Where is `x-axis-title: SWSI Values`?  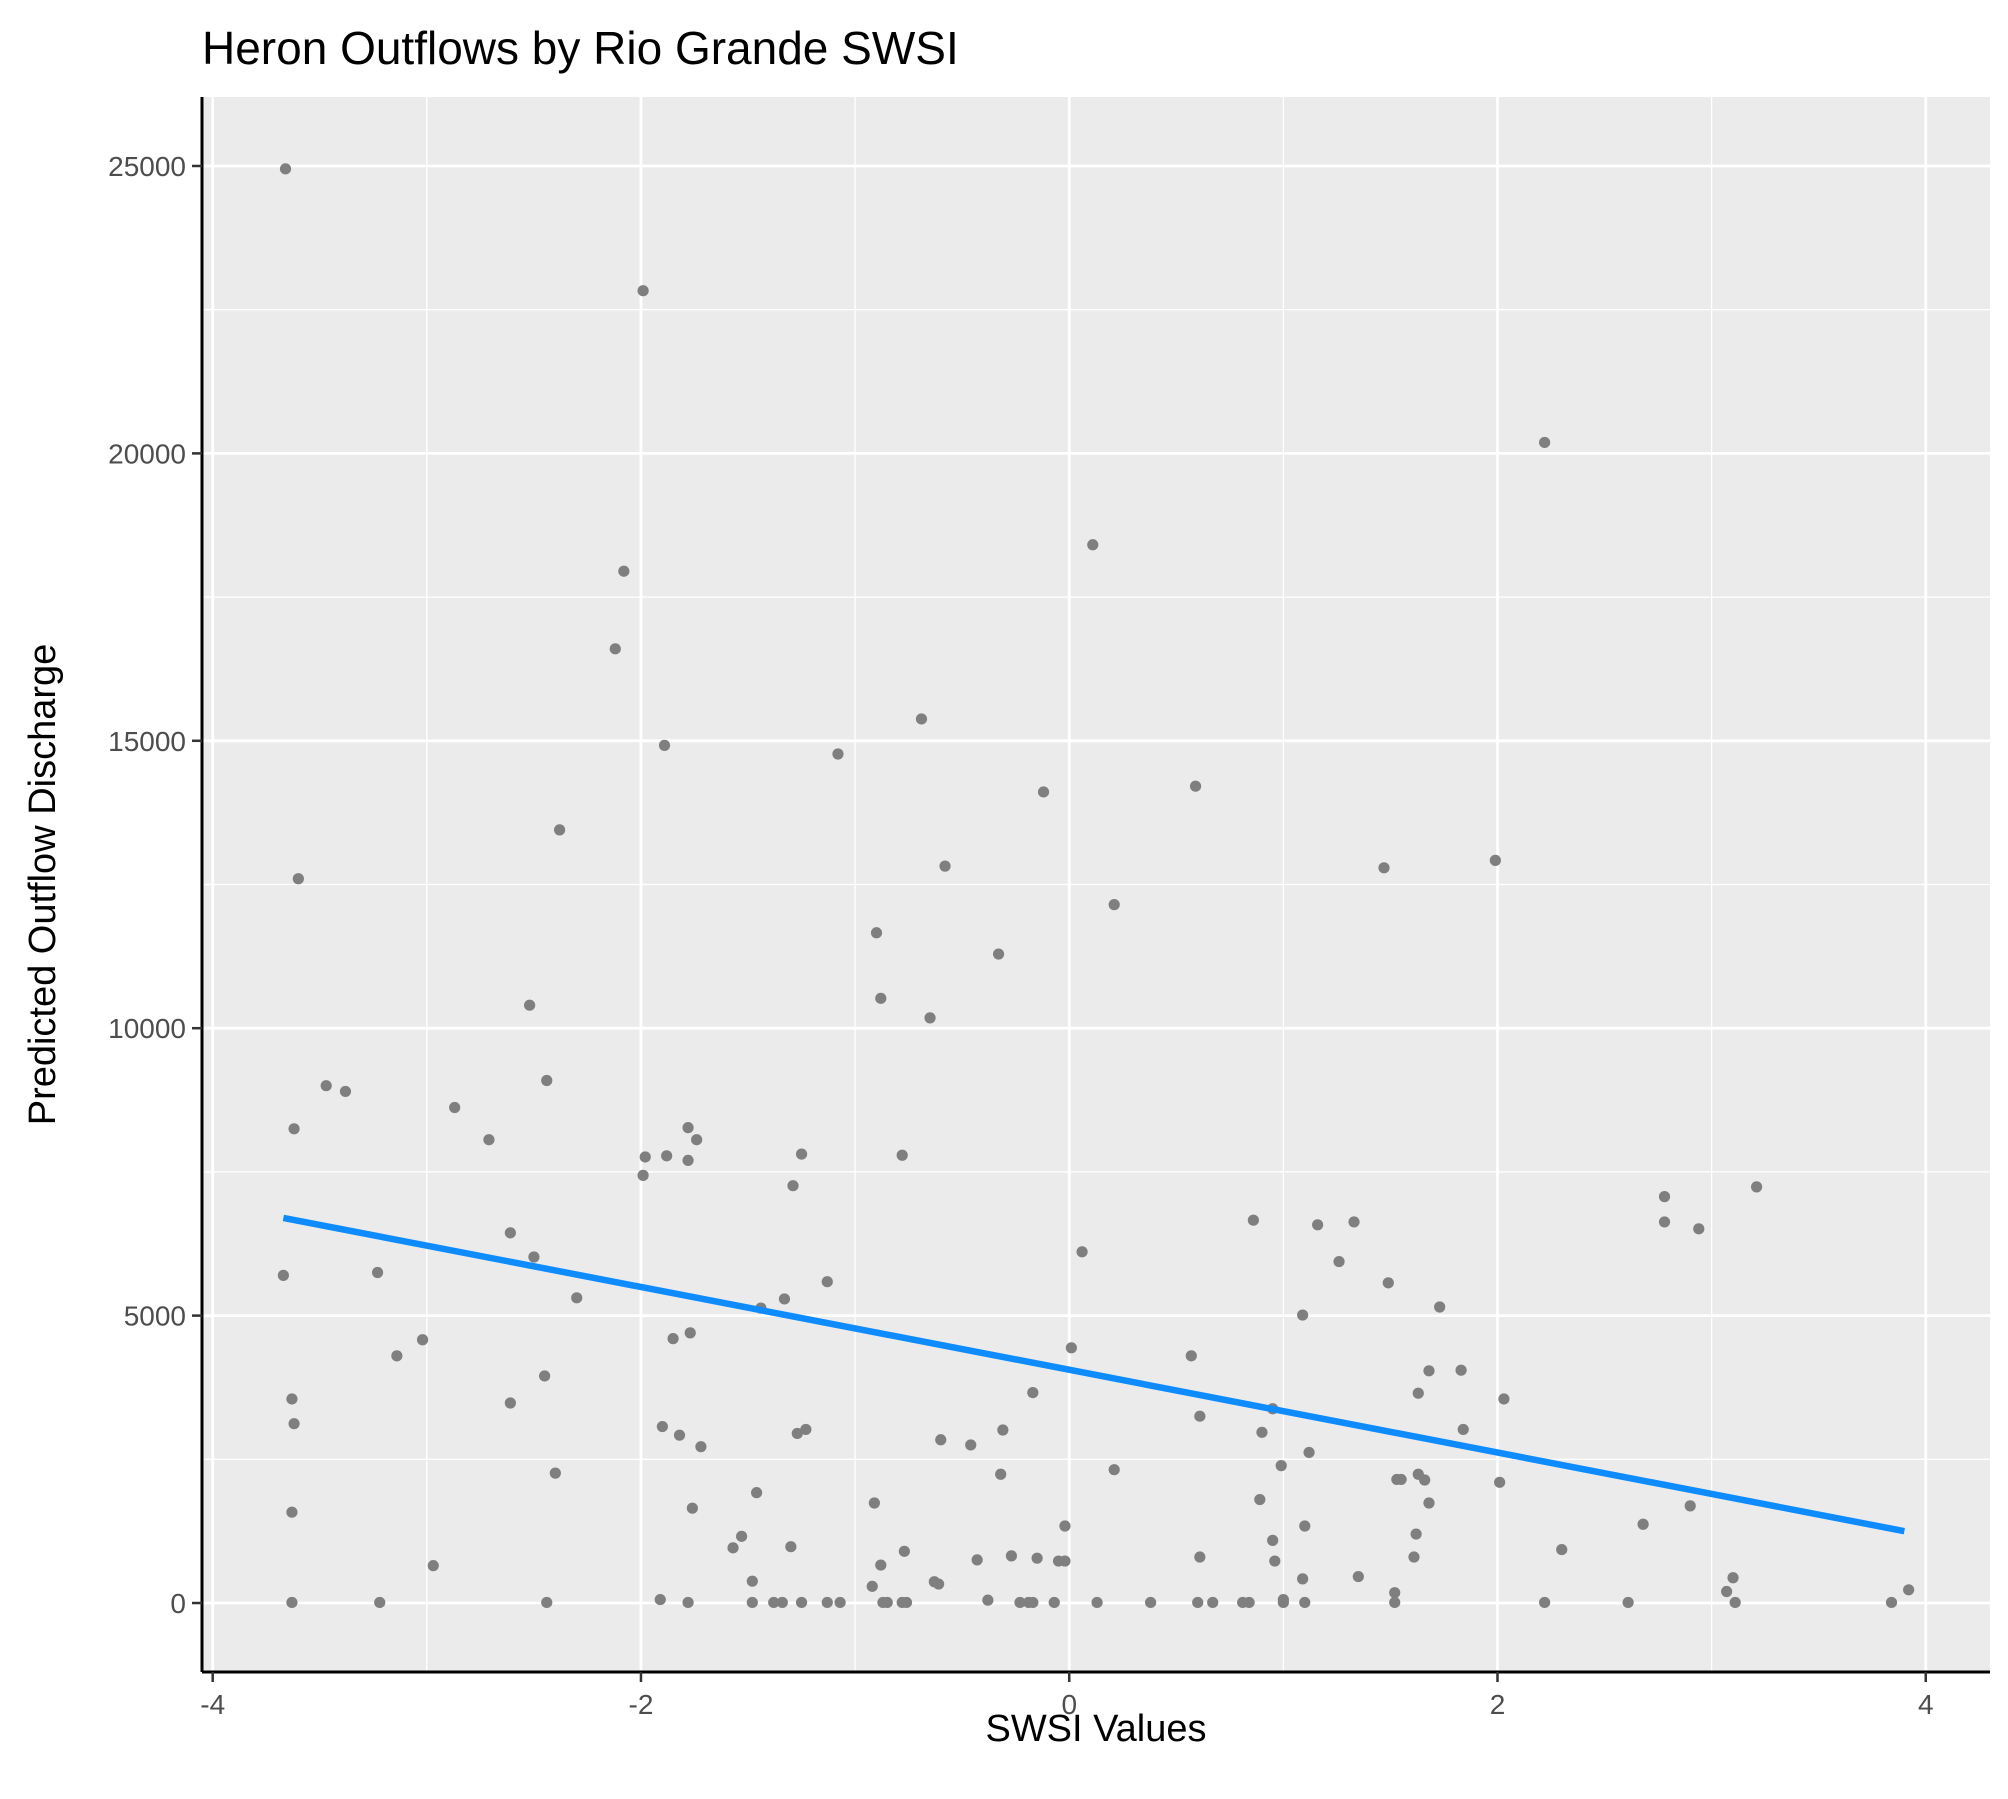 x-axis-title: SWSI Values is located at coordinates (1095, 1729).